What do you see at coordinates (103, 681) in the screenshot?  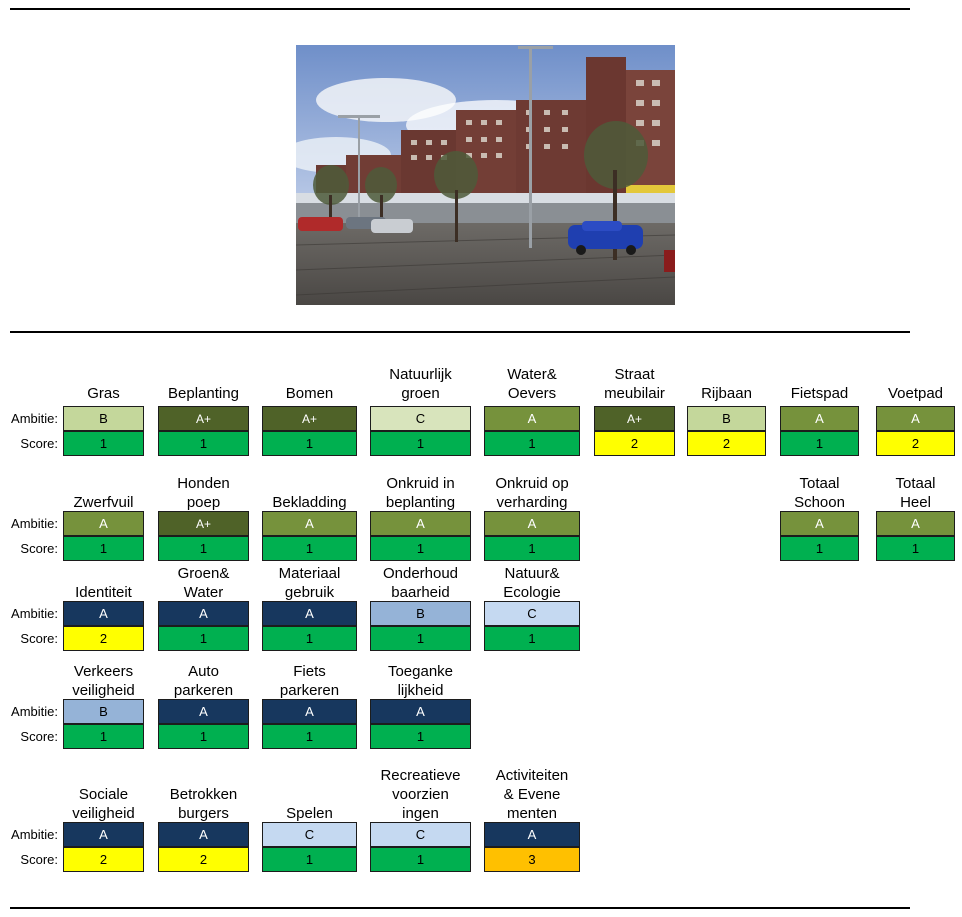 I see `category-label: Verkeers veiligheid` at bounding box center [103, 681].